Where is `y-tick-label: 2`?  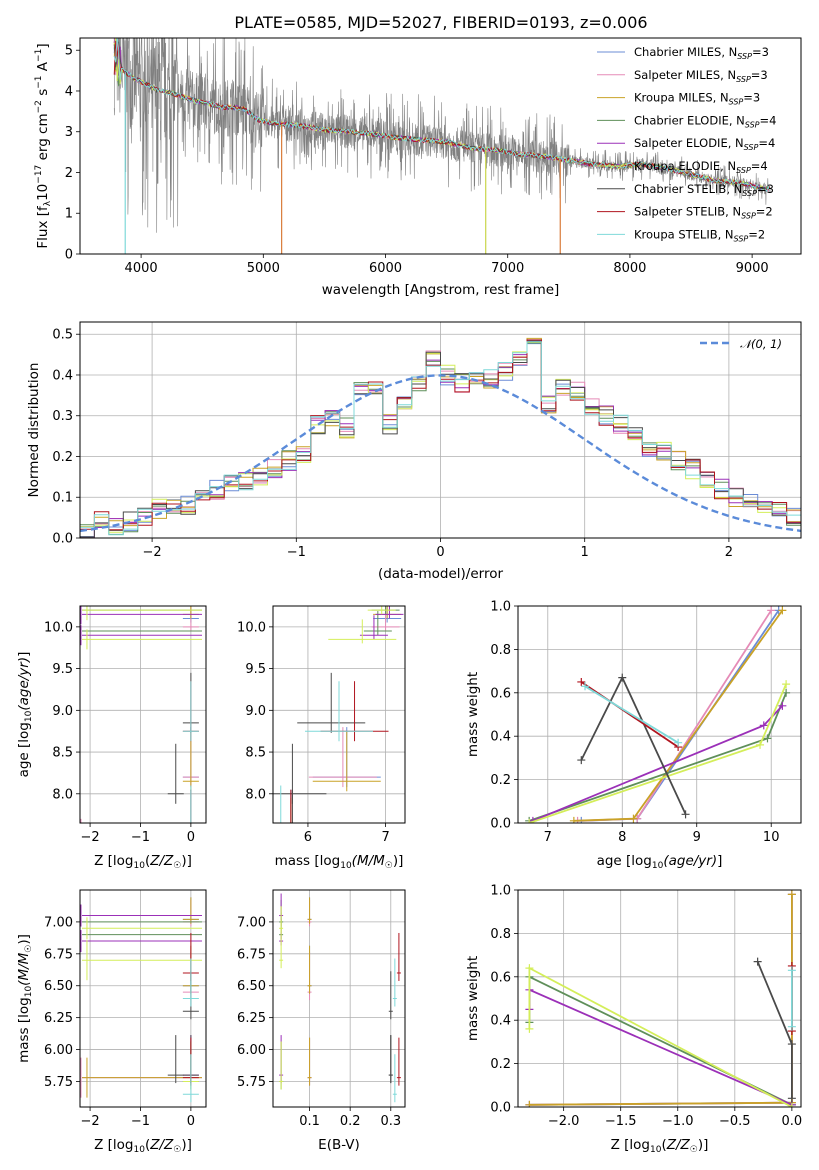
y-tick-label: 2 is located at coordinates (69, 173).